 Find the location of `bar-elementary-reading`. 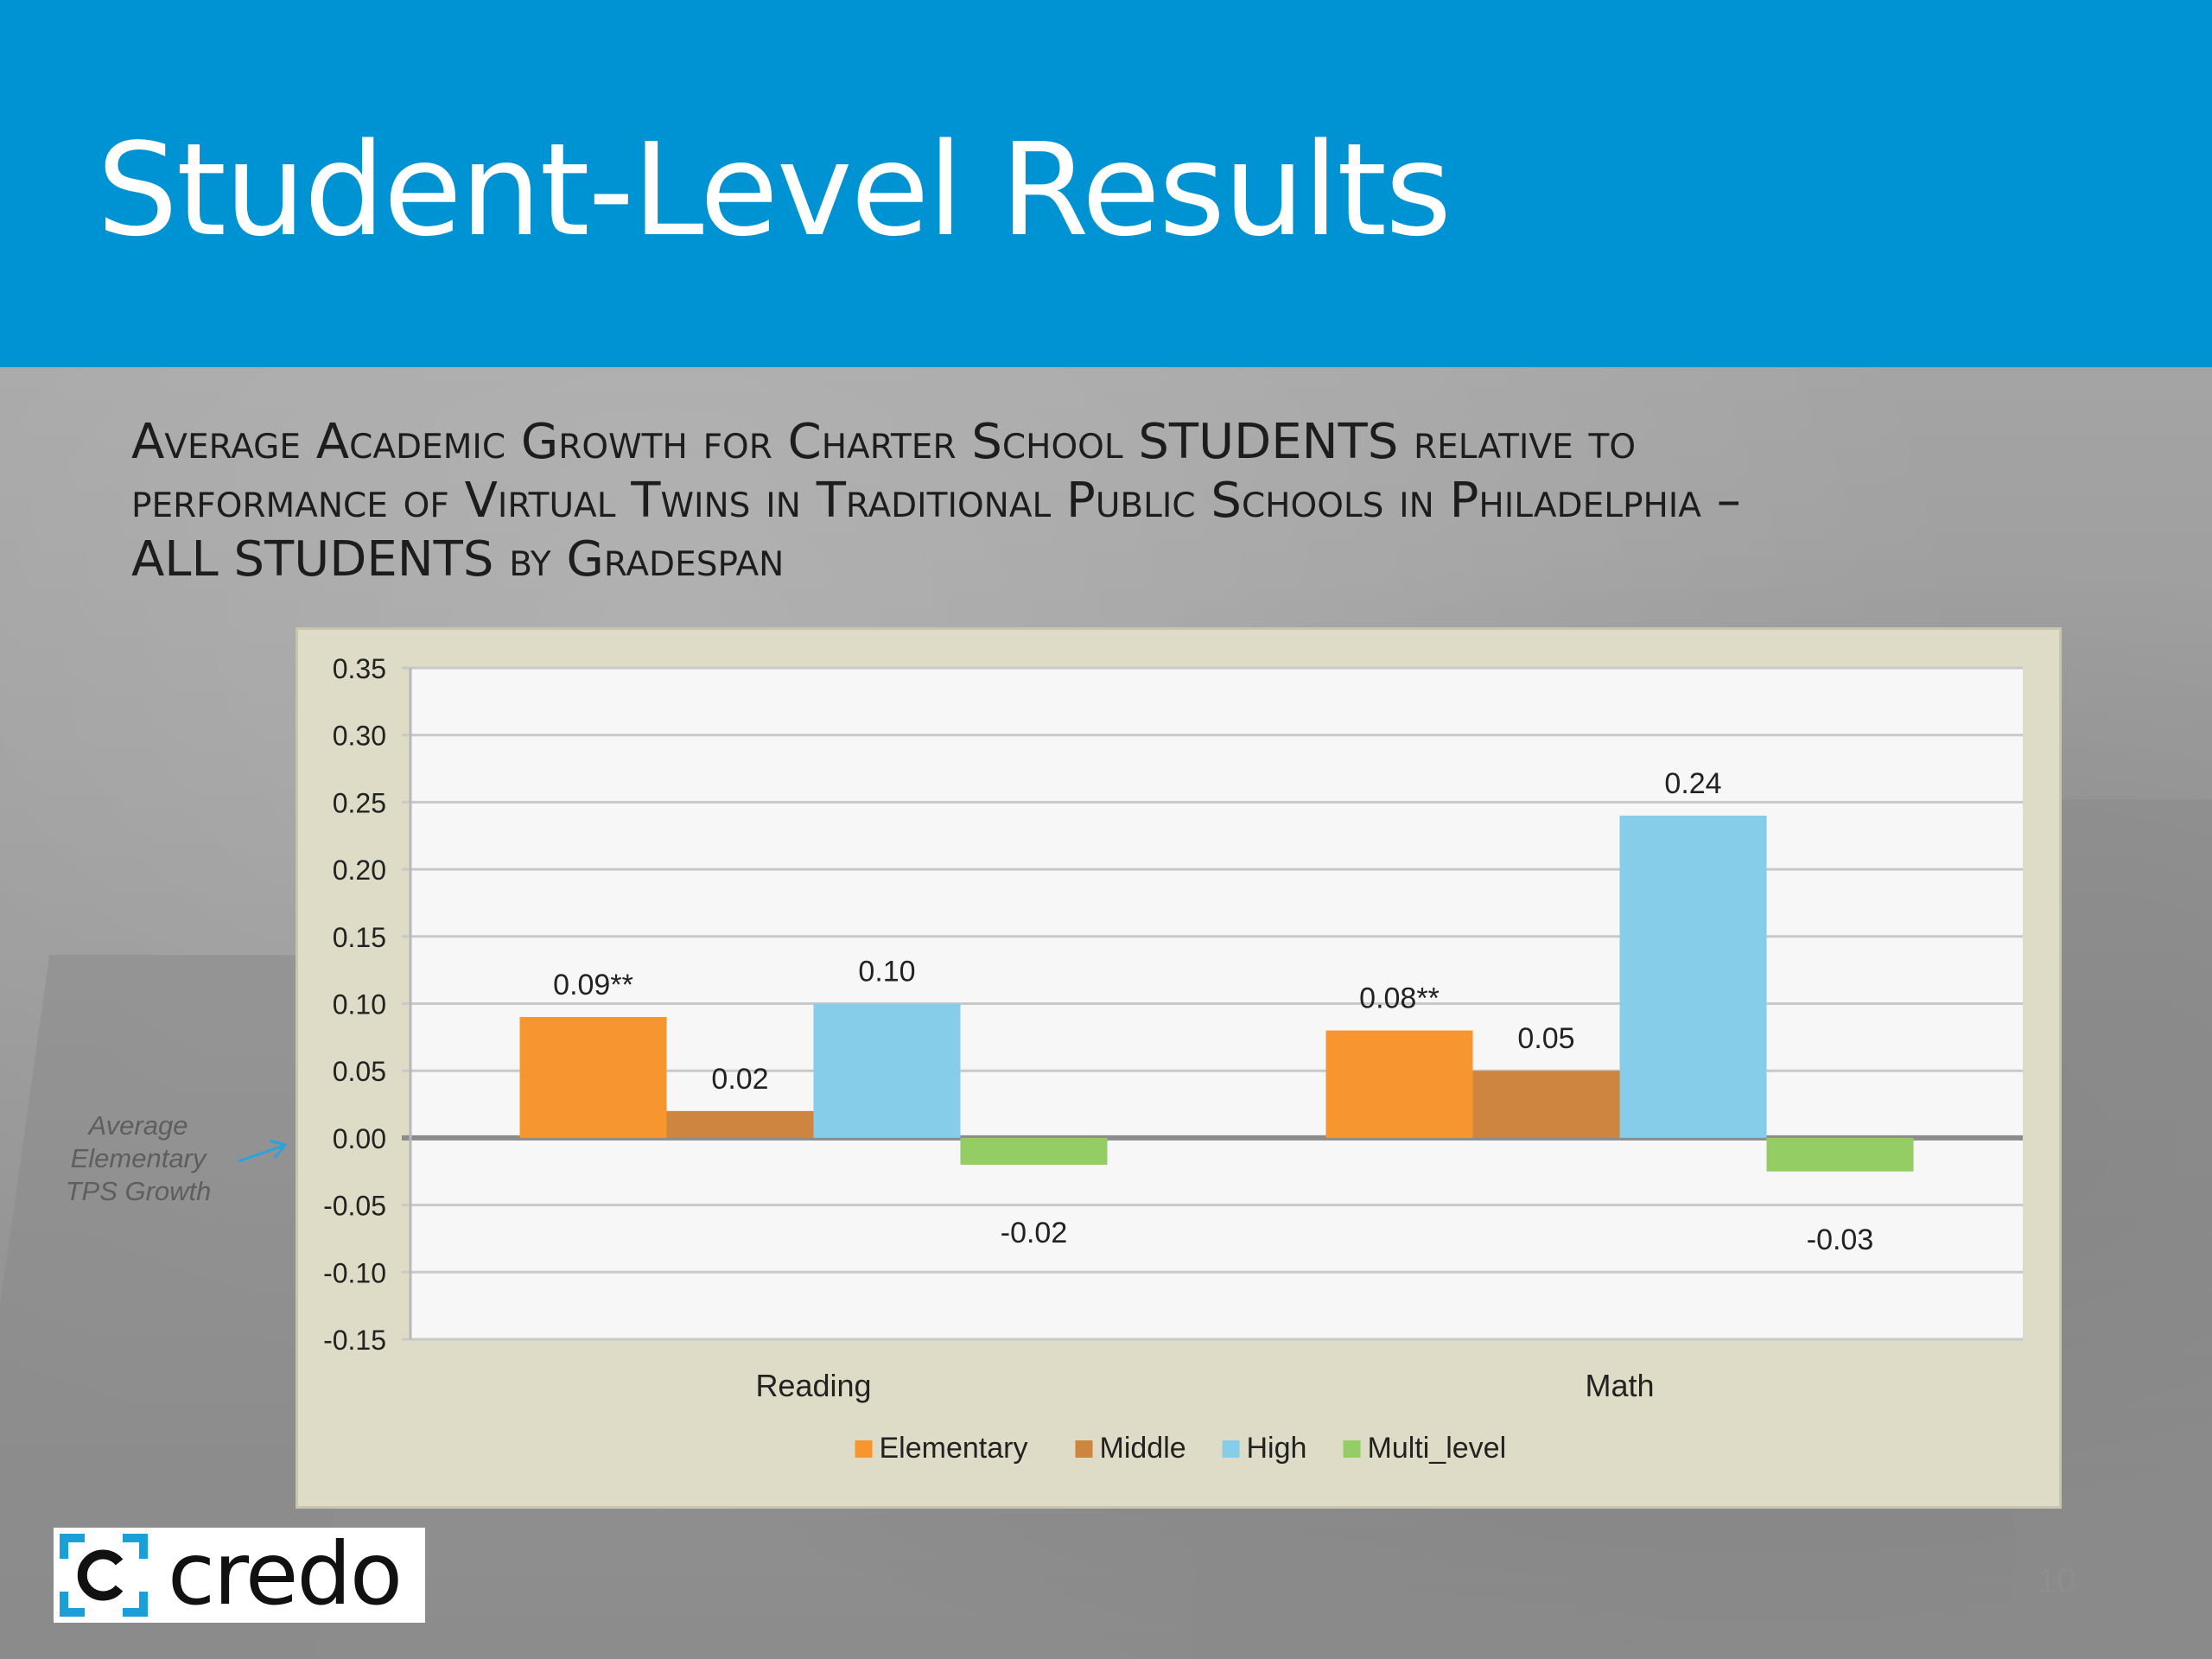

bar-elementary-reading is located at coordinates (593, 1077).